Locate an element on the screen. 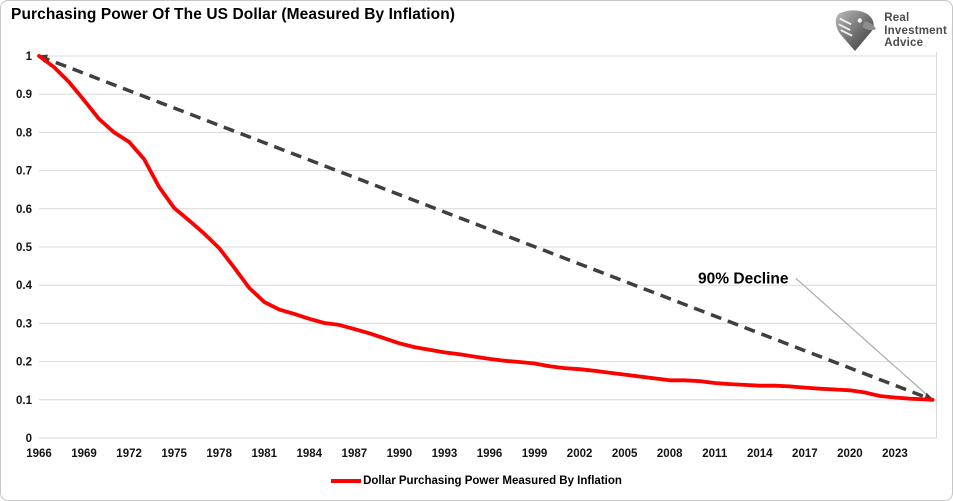  x-tick-label: 1972 is located at coordinates (129, 454).